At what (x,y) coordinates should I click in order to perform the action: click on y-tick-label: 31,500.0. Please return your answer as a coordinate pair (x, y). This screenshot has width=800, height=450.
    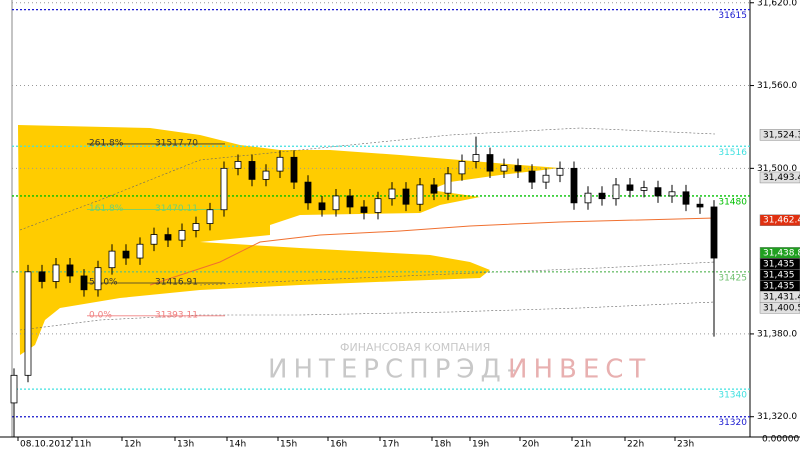
    Looking at the image, I should click on (777, 169).